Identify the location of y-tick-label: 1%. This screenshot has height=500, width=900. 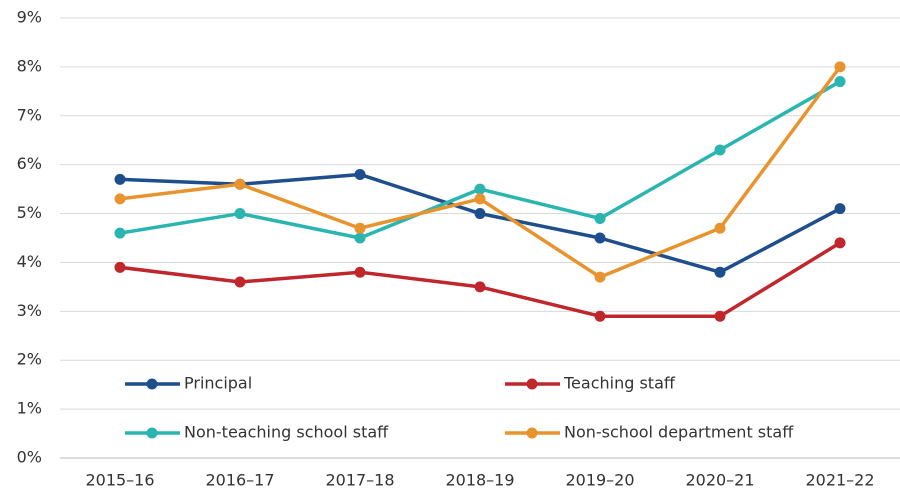
(29, 408).